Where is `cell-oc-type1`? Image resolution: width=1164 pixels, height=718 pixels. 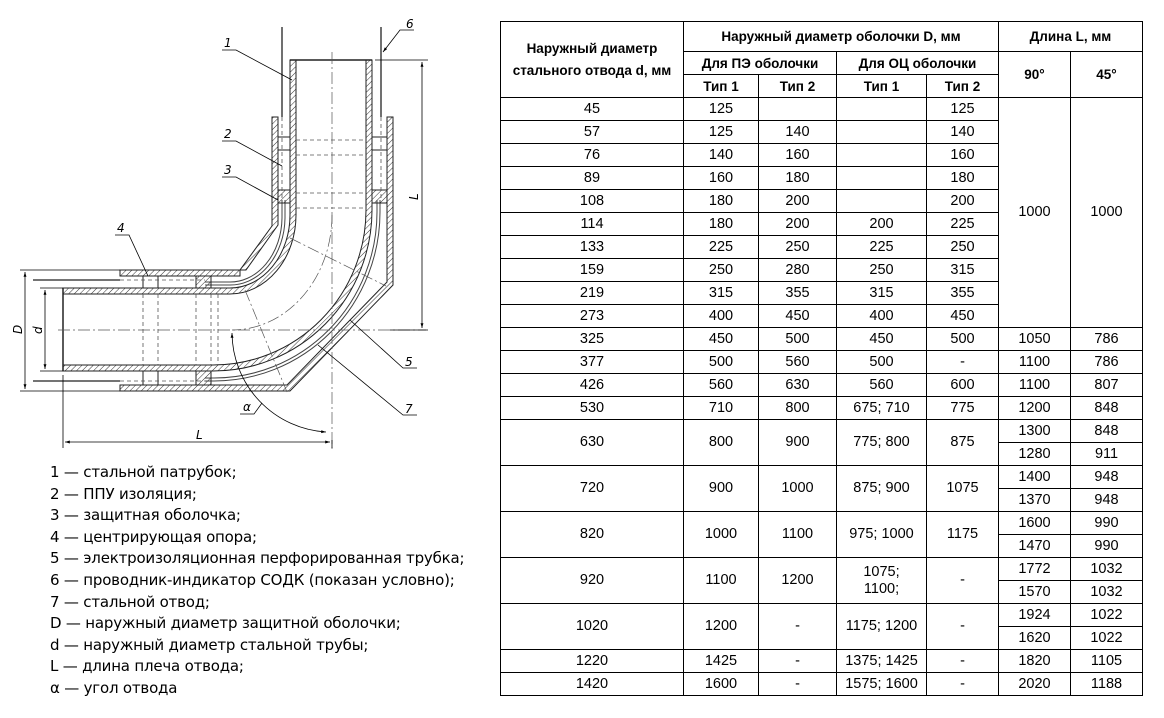 cell-oc-type1 is located at coordinates (881, 201).